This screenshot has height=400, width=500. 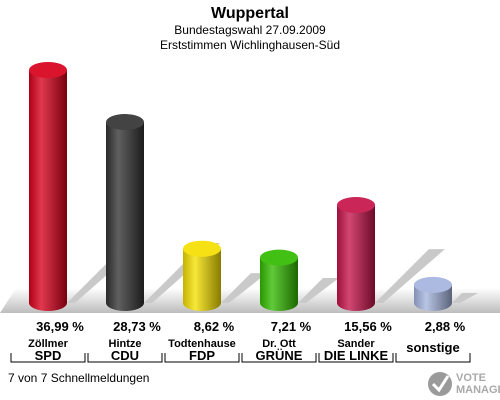 I want to click on candidate-label: Sander, so click(x=356, y=344).